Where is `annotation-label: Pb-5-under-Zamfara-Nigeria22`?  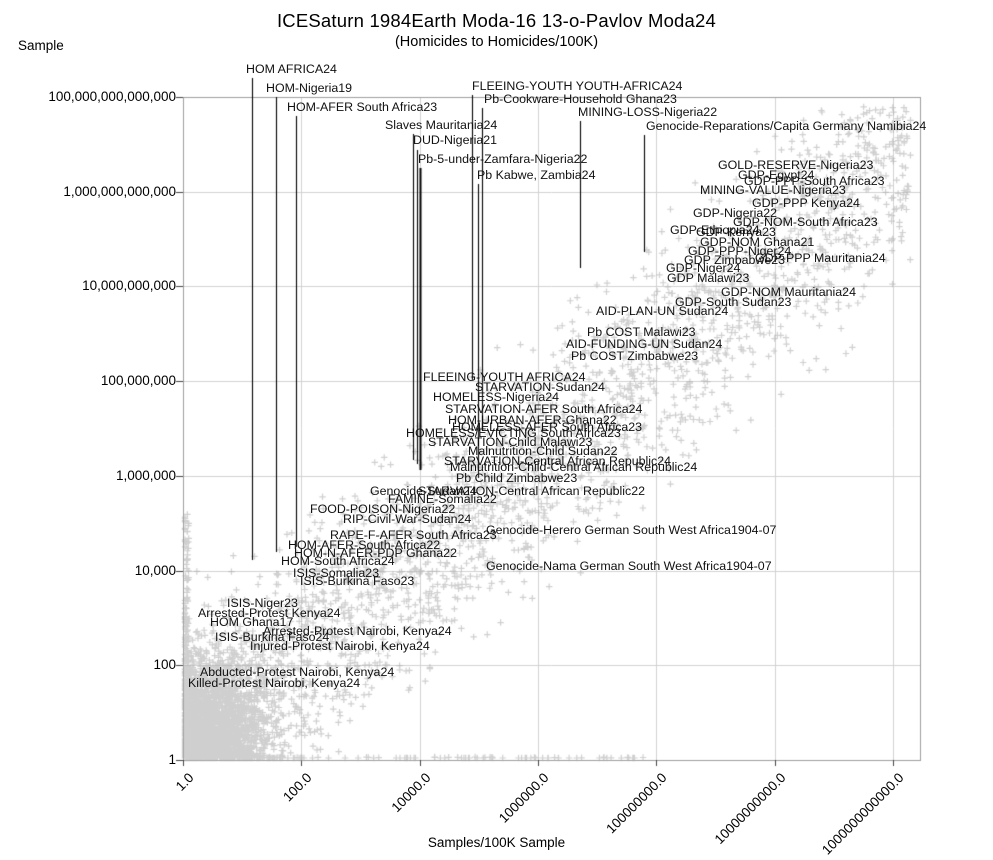 annotation-label: Pb-5-under-Zamfara-Nigeria22 is located at coordinates (503, 159).